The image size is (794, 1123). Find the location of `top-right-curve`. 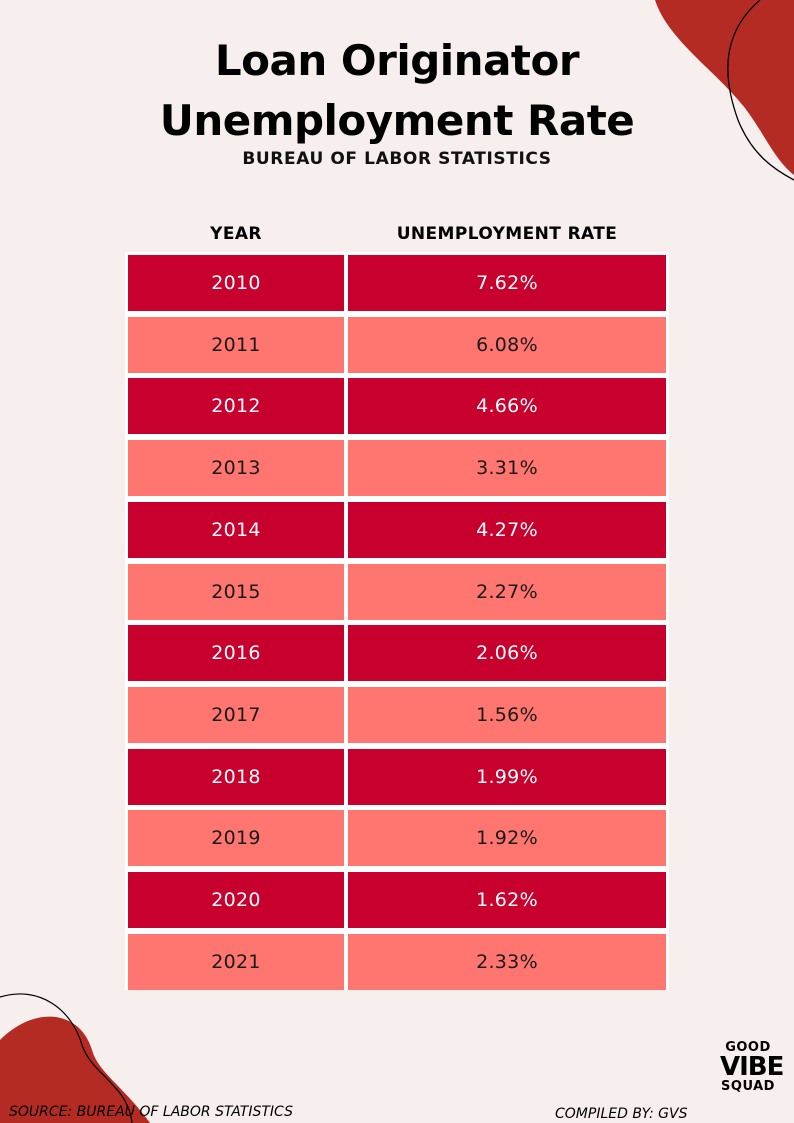

top-right-curve is located at coordinates (760, 90).